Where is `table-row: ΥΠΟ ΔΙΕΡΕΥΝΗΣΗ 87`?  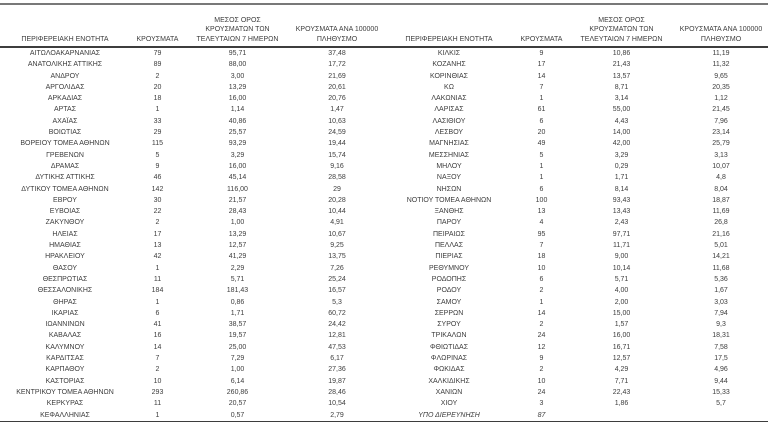
table-row: ΥΠΟ ΔΙΕΡΕΥΝΗΣΗ 87 is located at coordinates (576, 415).